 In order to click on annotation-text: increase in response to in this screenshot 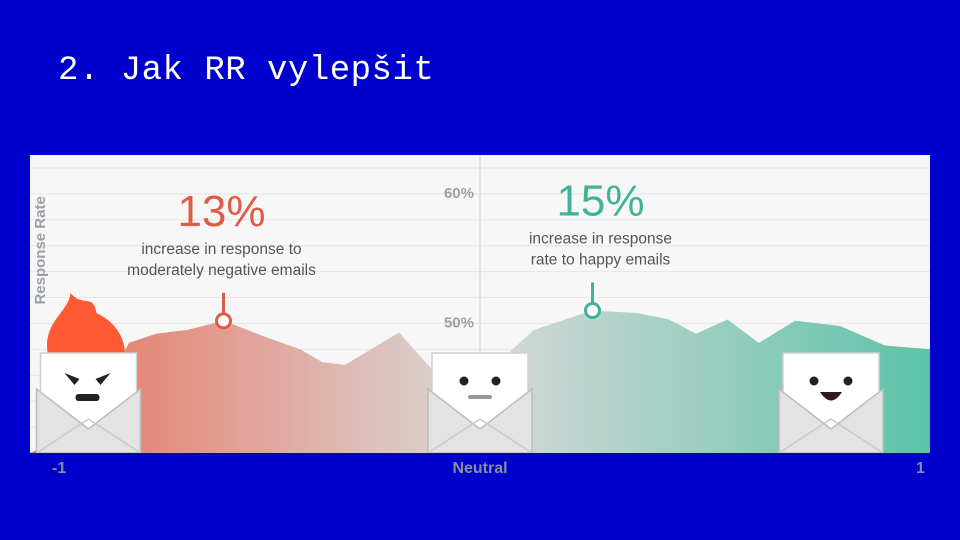, I will do `click(221, 249)`.